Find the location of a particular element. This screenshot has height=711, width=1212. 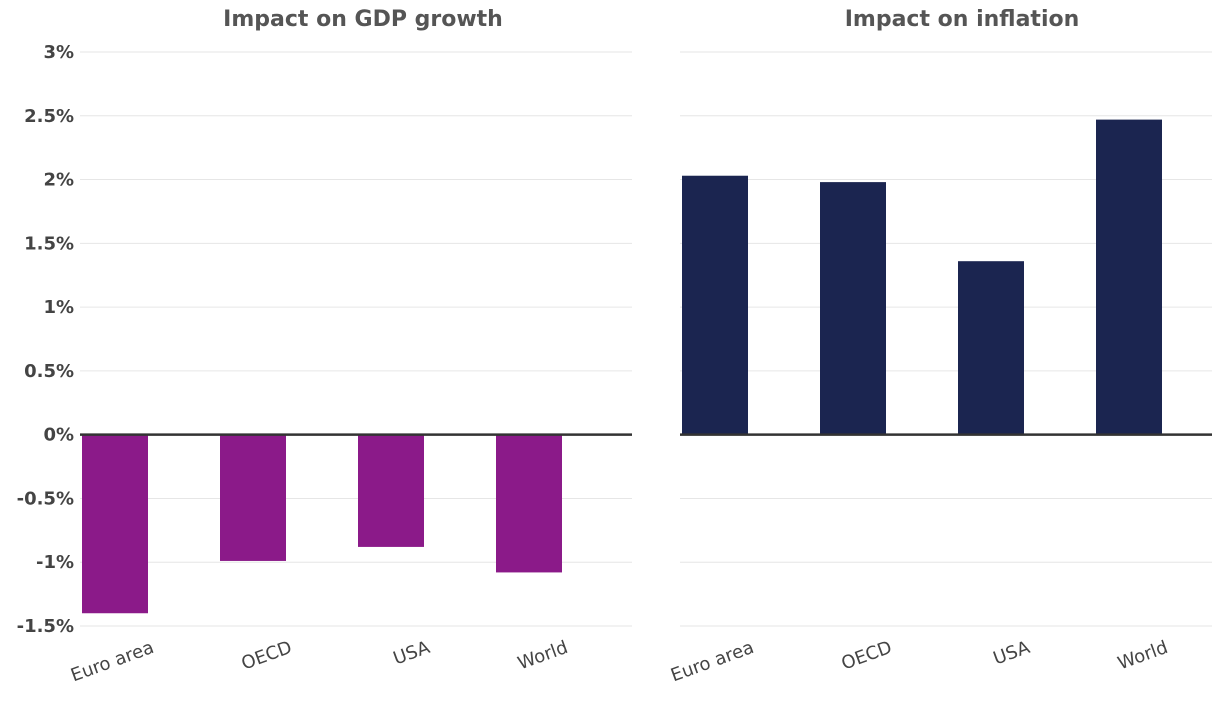

gdp-bars is located at coordinates (356, 523).